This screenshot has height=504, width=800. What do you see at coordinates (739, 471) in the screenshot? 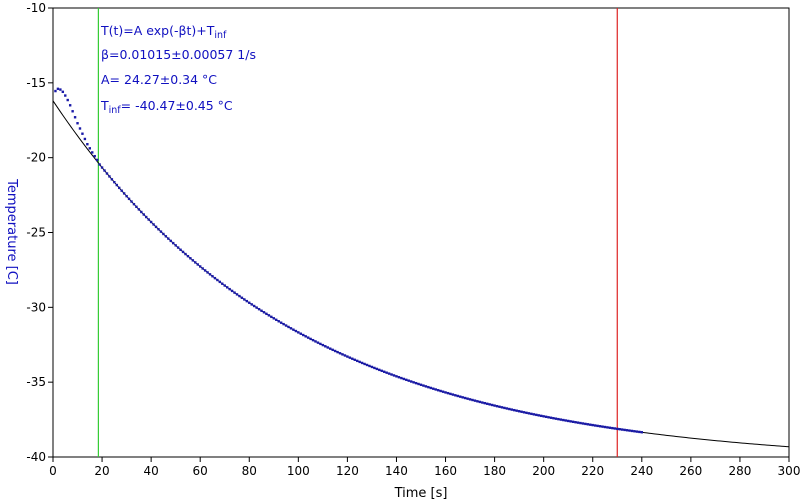
I see `x-tick-label: 280` at bounding box center [739, 471].